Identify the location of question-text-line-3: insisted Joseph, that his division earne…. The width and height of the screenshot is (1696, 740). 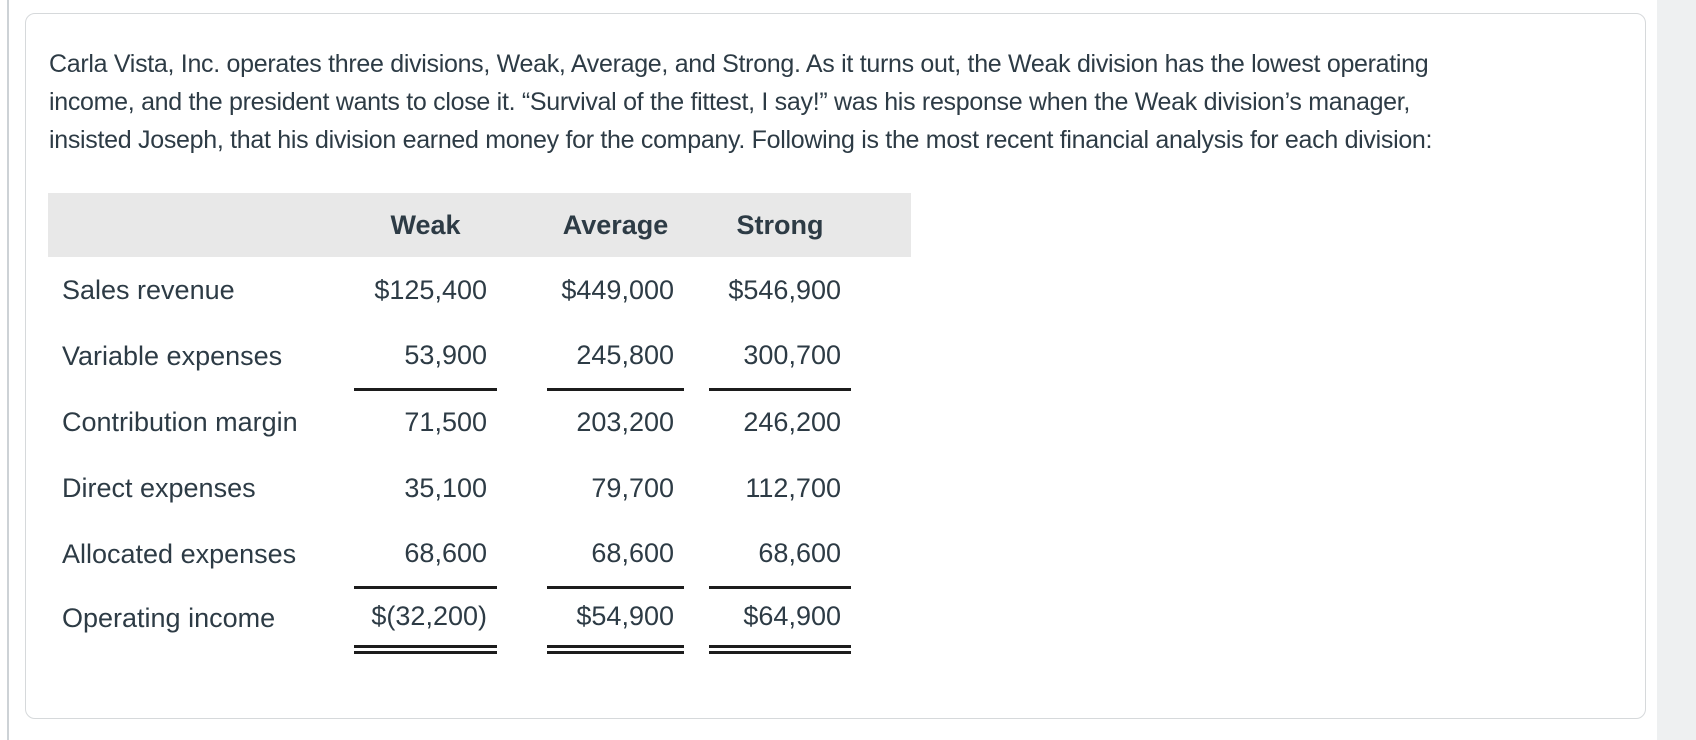
(741, 140).